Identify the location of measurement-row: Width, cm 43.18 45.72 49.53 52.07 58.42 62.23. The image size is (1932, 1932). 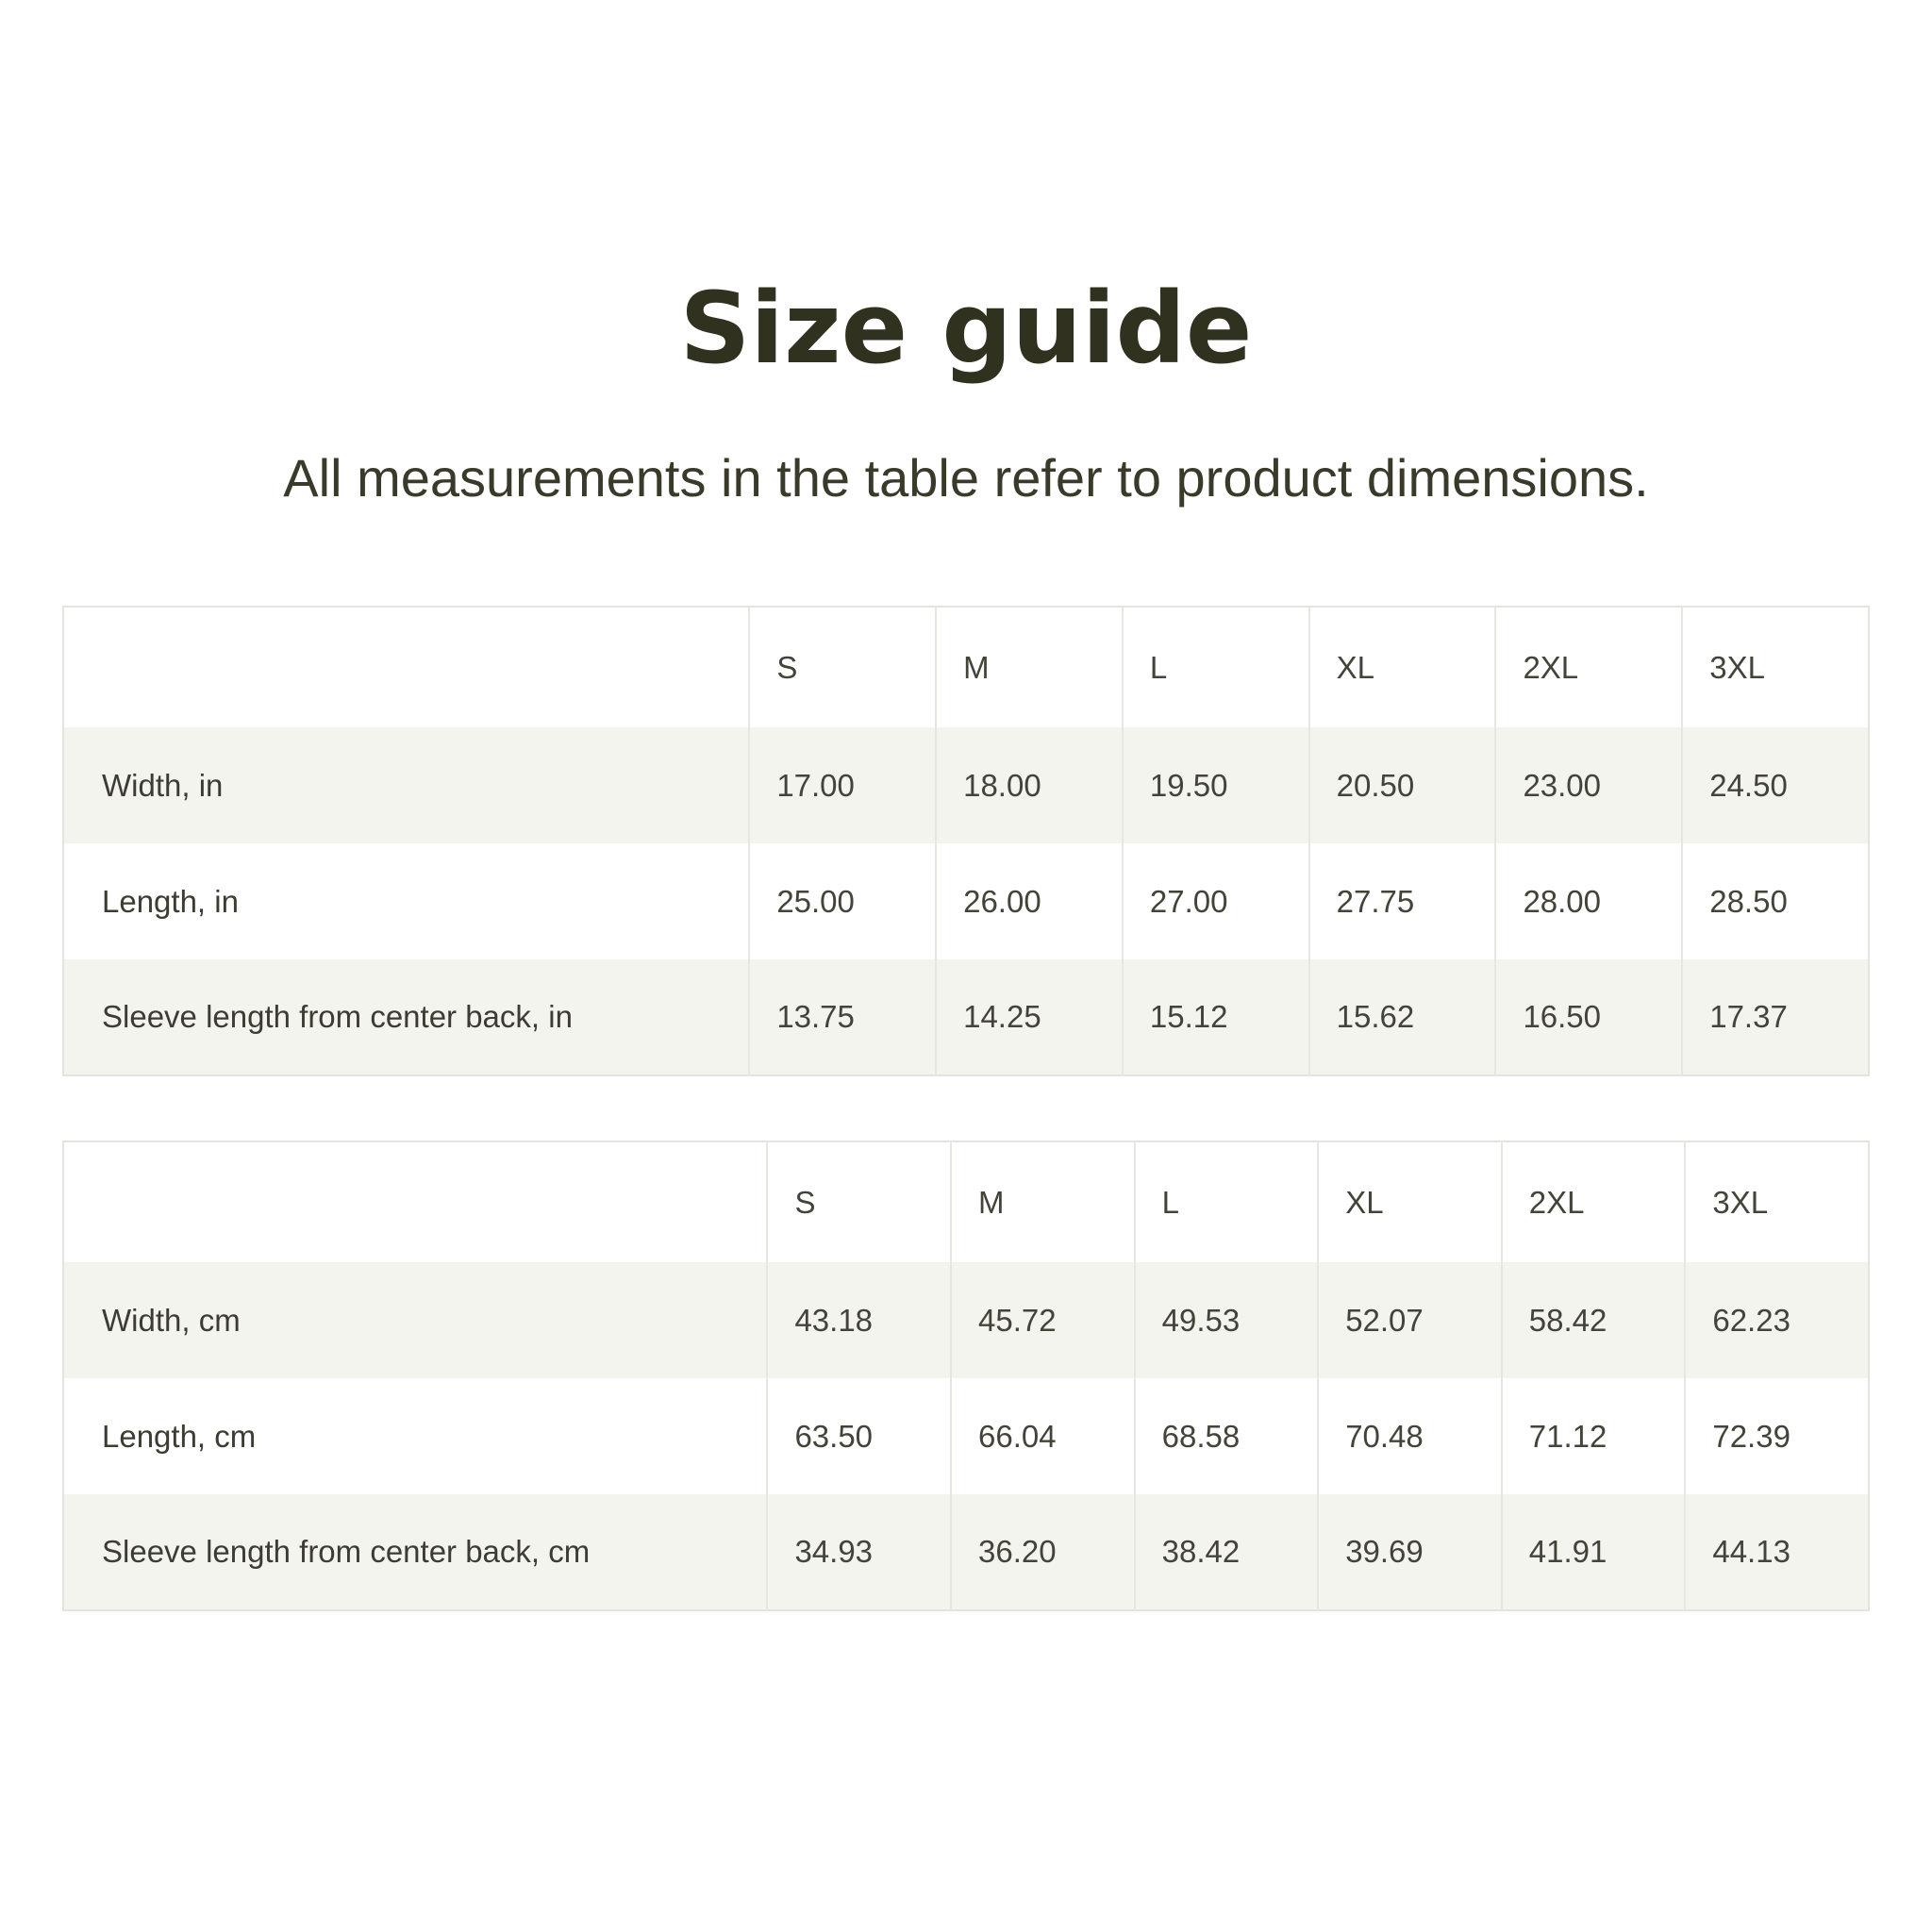
(966, 1320).